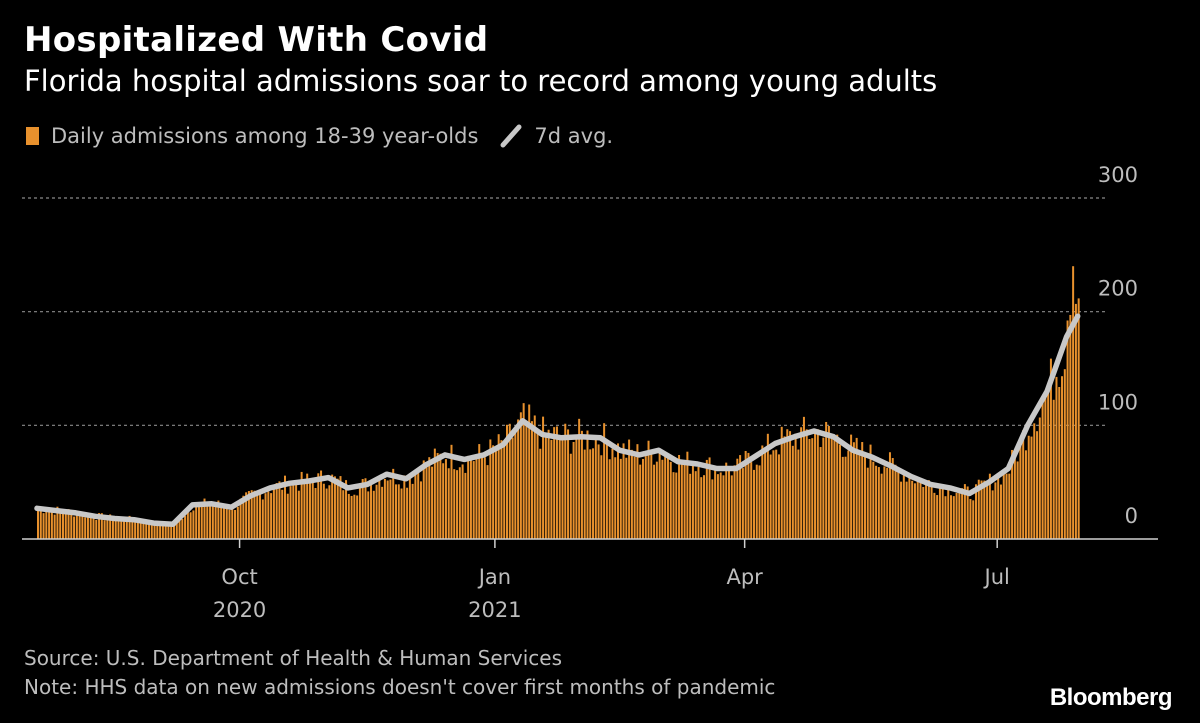 The image size is (1200, 723). Describe the element at coordinates (239, 577) in the screenshot. I see `x-tick-label: Oct` at that location.